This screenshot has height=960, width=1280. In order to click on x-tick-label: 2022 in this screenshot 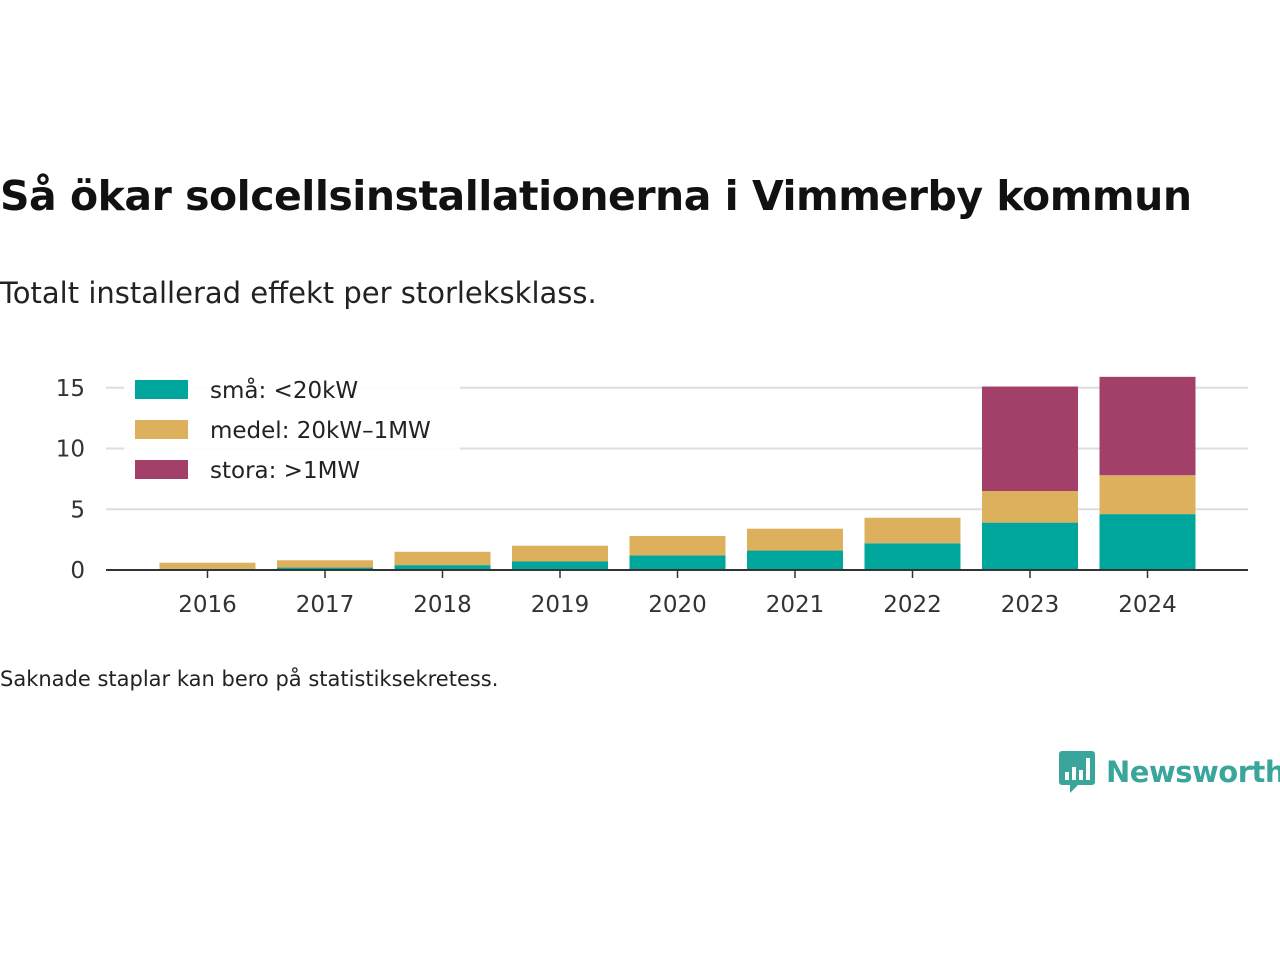, I will do `click(912, 605)`.